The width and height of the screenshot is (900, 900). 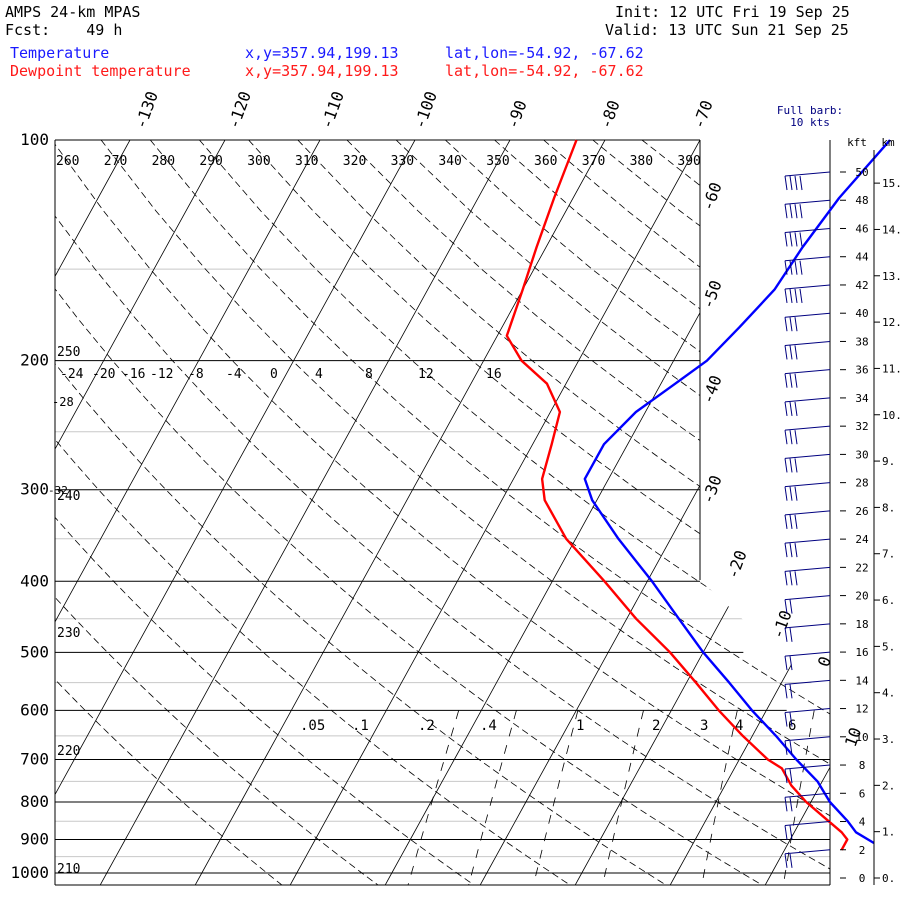 What do you see at coordinates (888, 693) in the screenshot?
I see `km-label-4.: 4.` at bounding box center [888, 693].